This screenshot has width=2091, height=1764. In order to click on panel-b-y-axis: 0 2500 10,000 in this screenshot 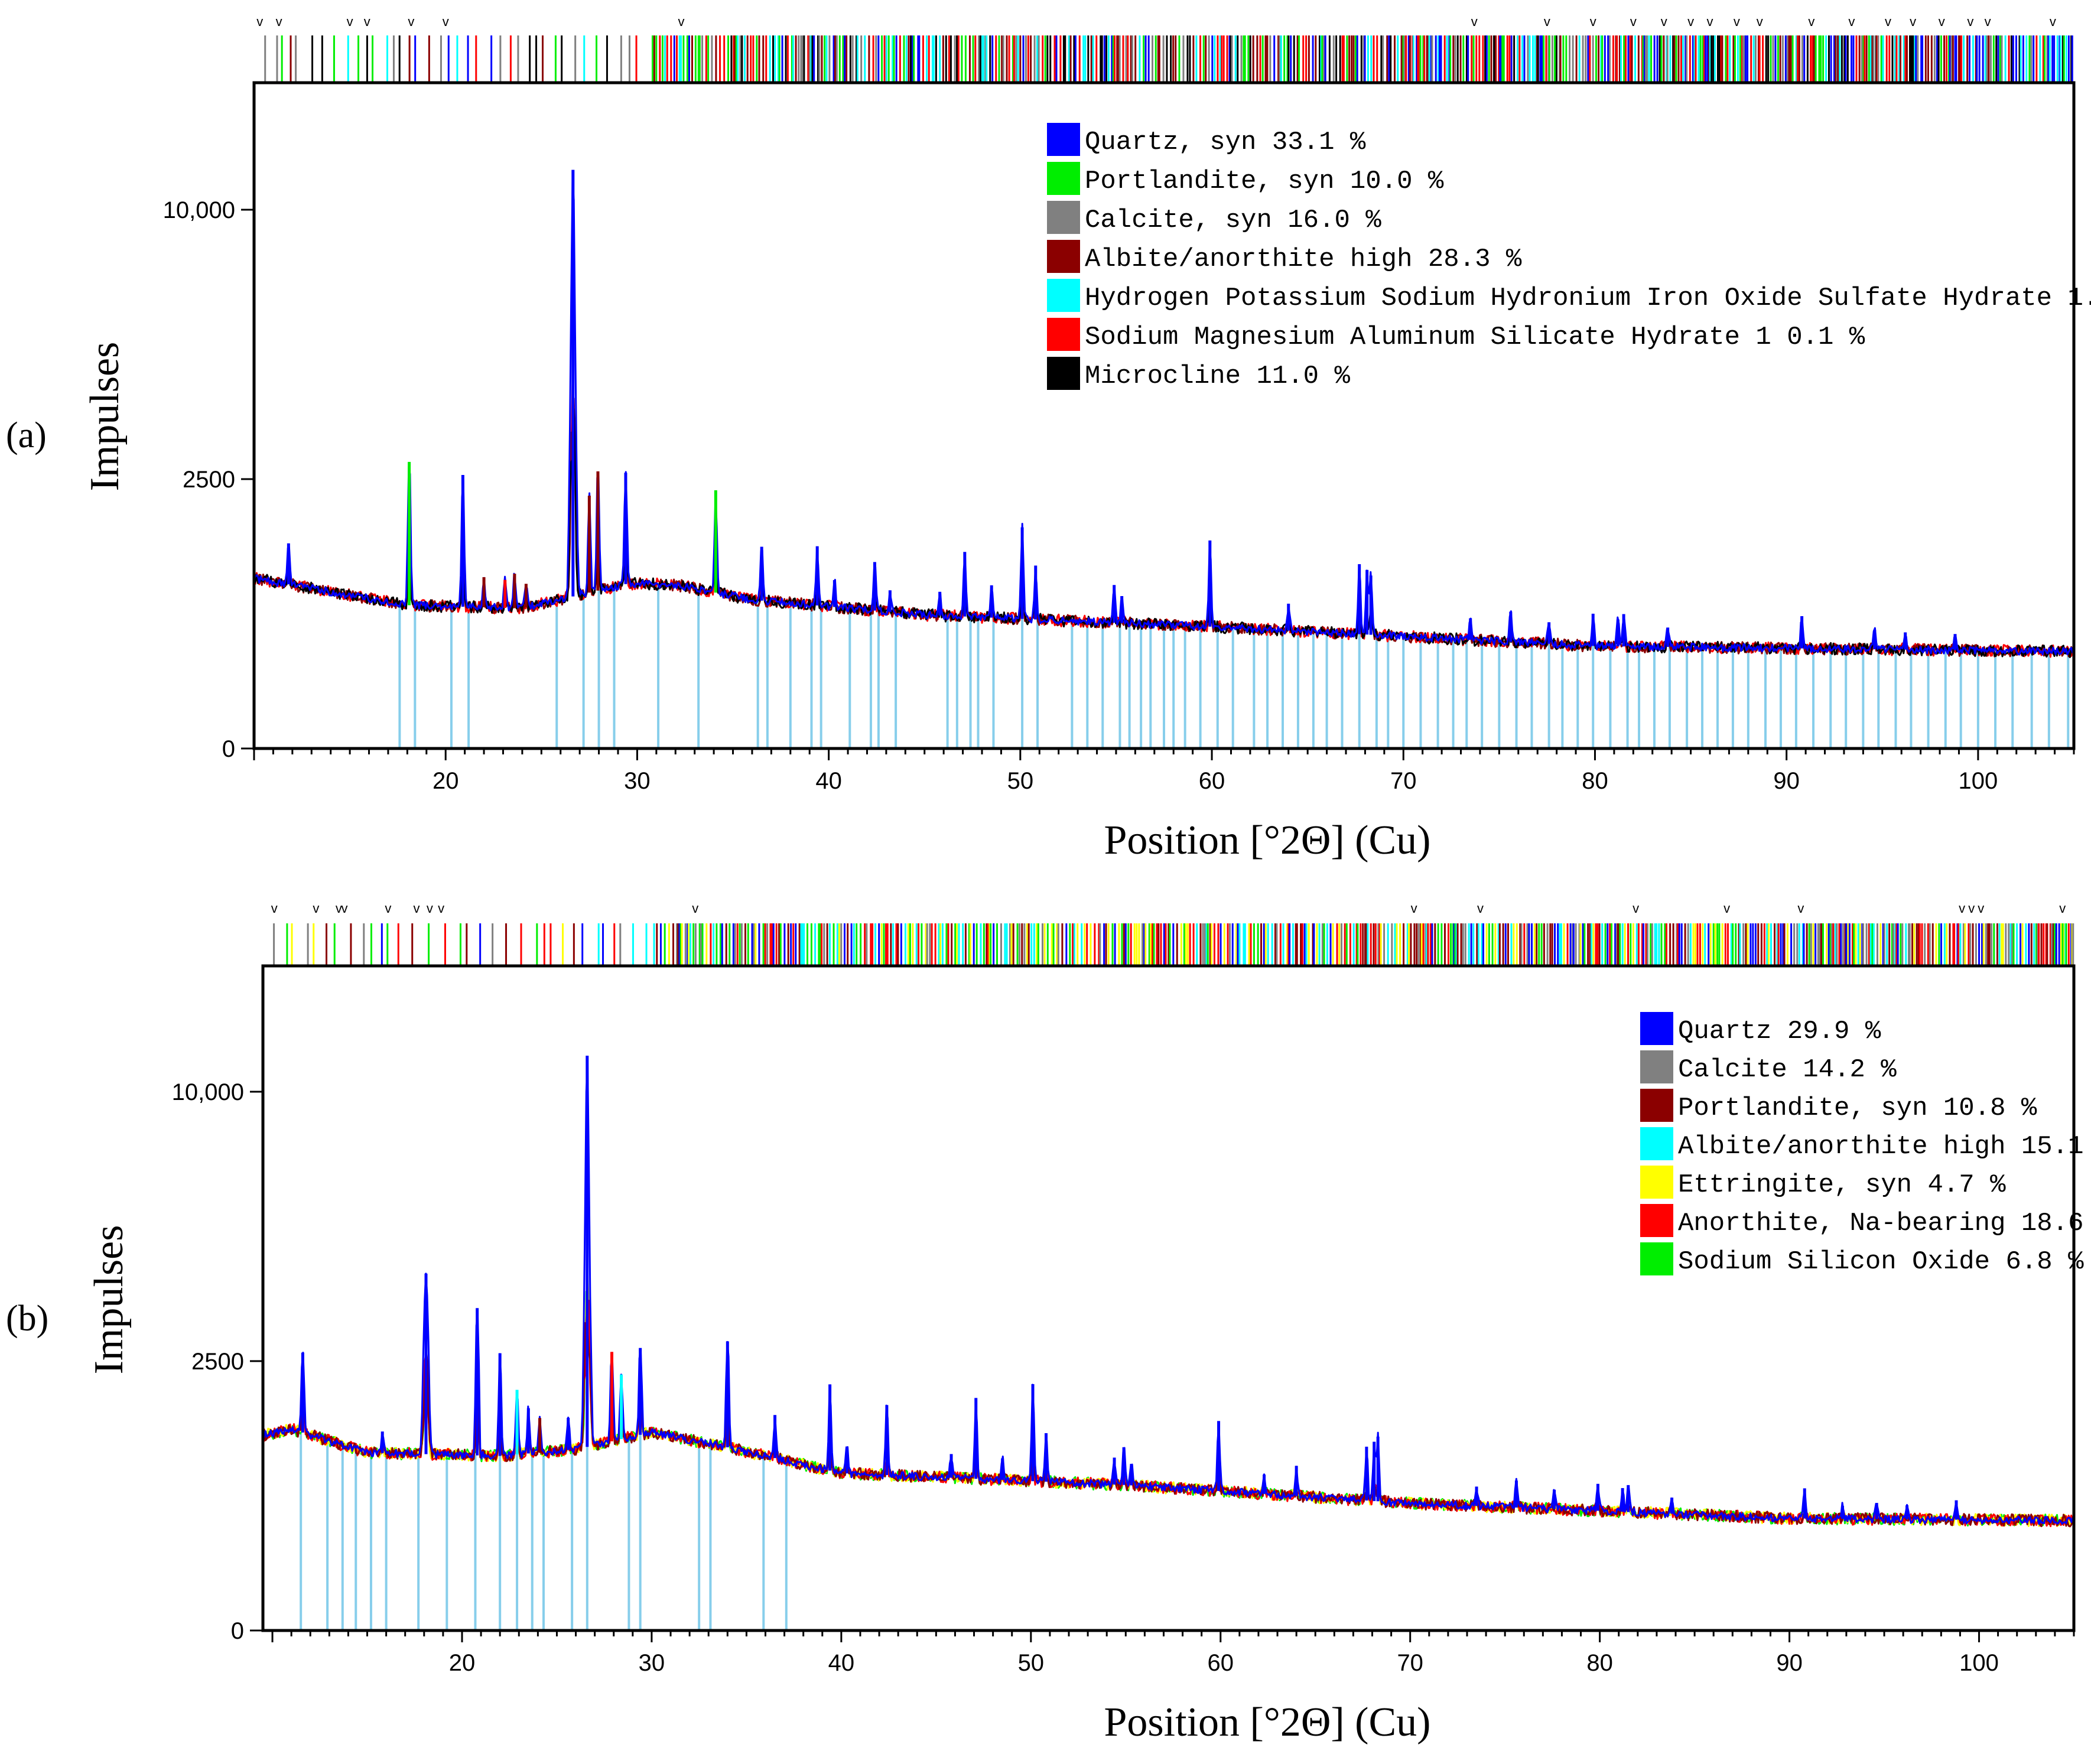, I will do `click(217, 1361)`.